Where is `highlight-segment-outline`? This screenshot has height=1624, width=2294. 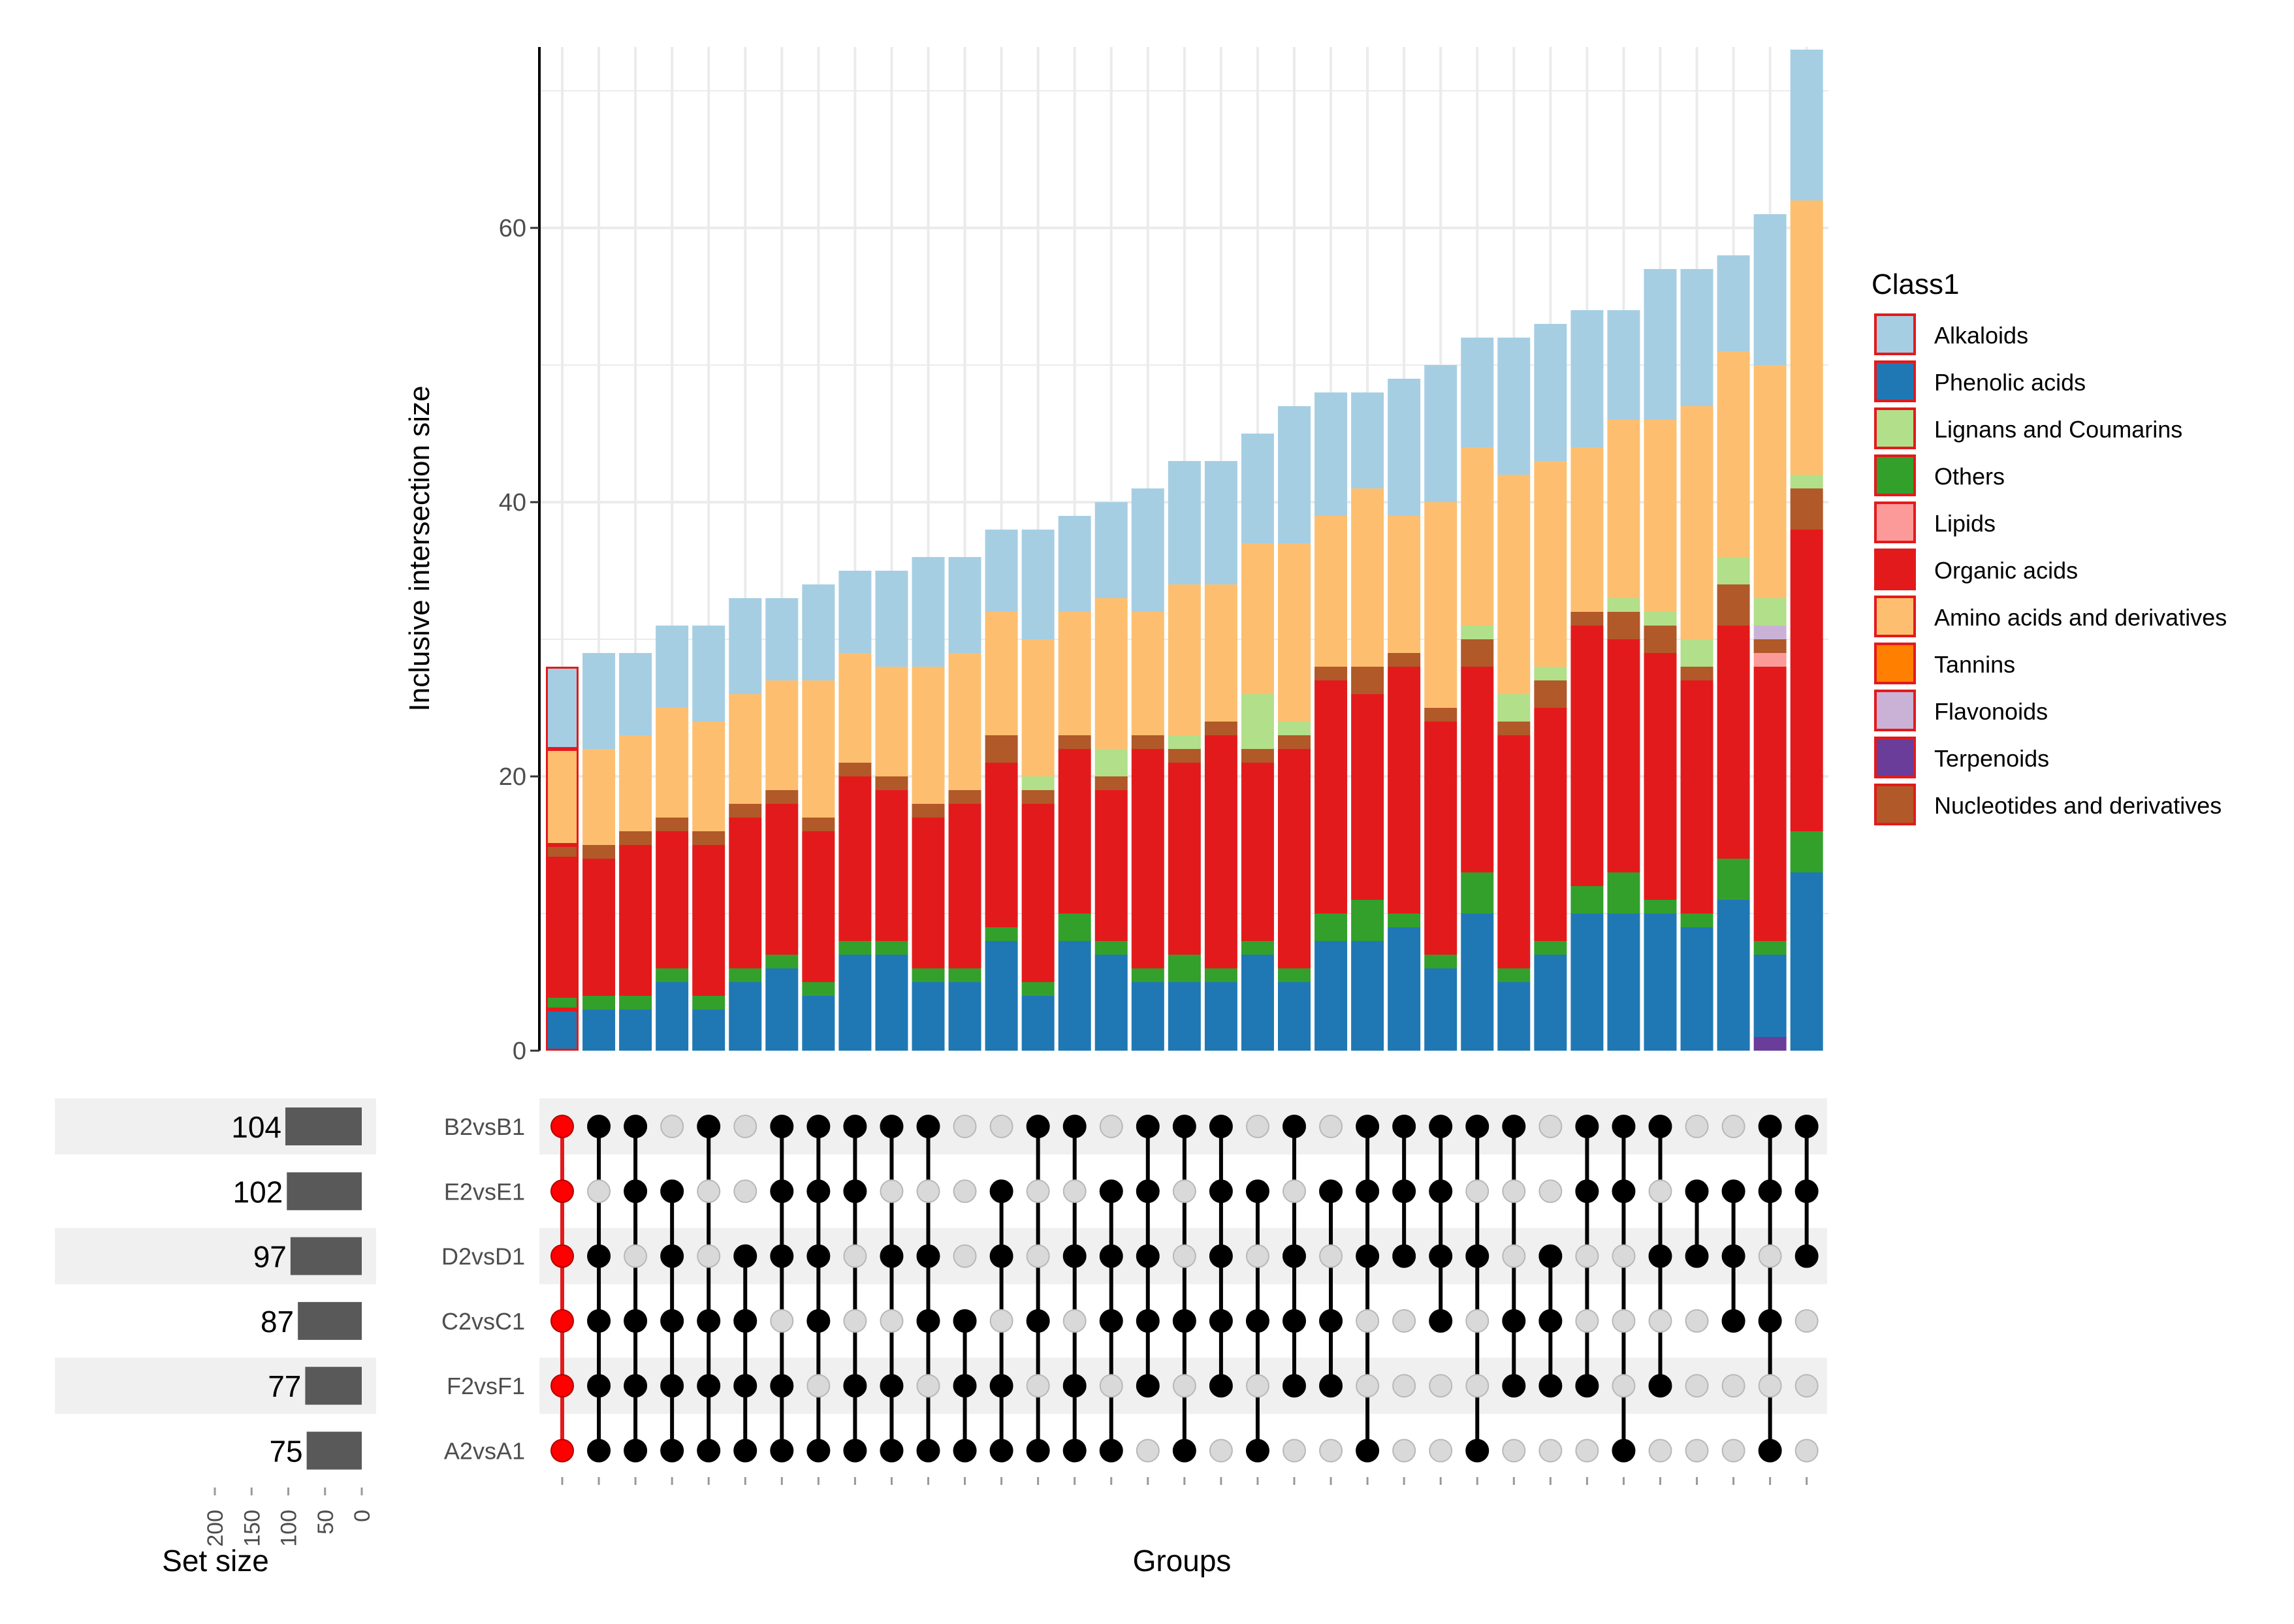
highlight-segment-outline is located at coordinates (562, 1030).